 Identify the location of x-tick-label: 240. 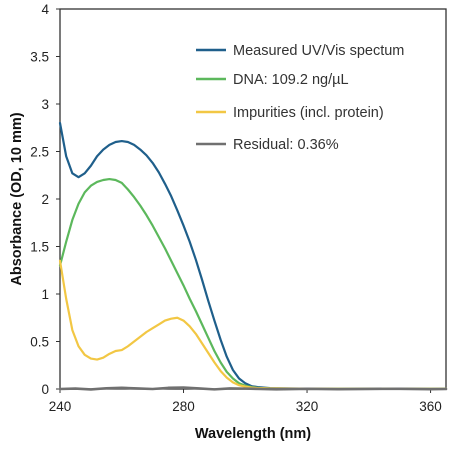
(60, 406).